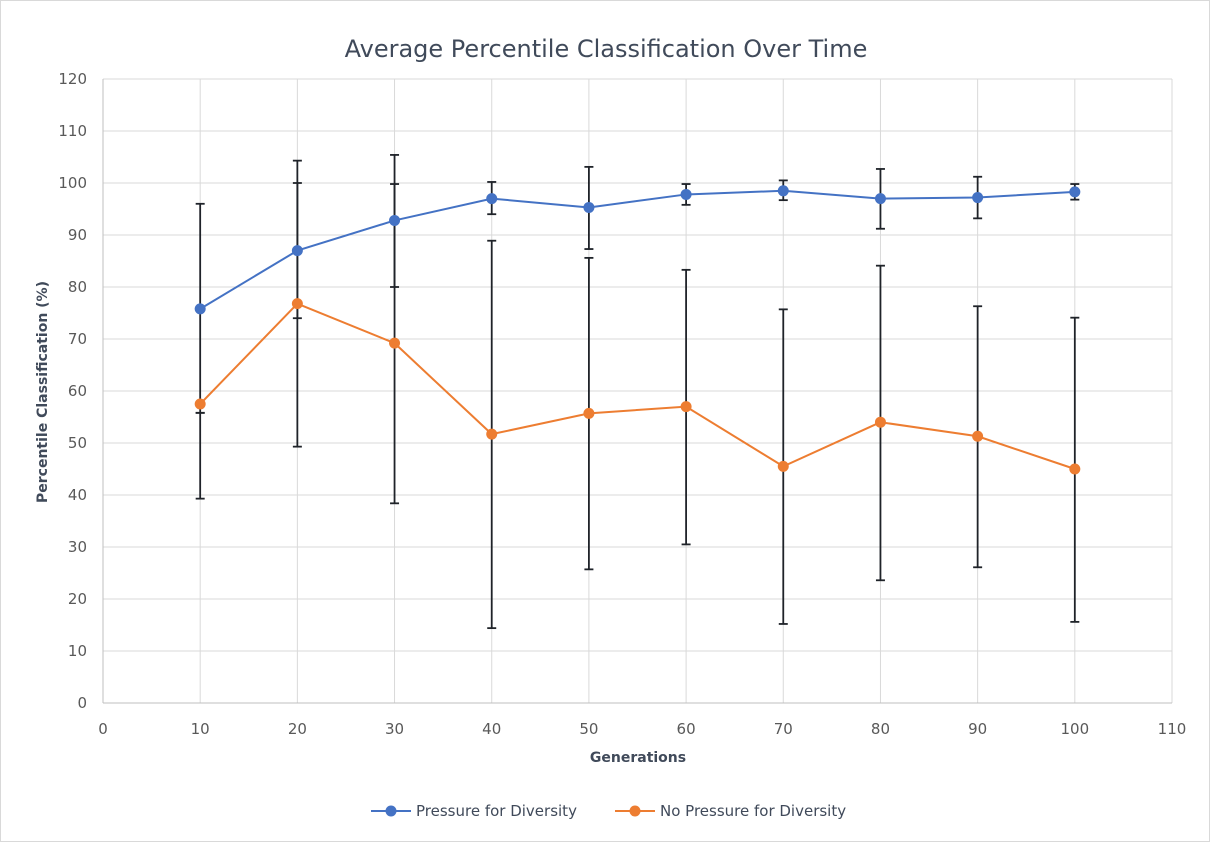  What do you see at coordinates (82, 703) in the screenshot?
I see `y-tick-label: 0` at bounding box center [82, 703].